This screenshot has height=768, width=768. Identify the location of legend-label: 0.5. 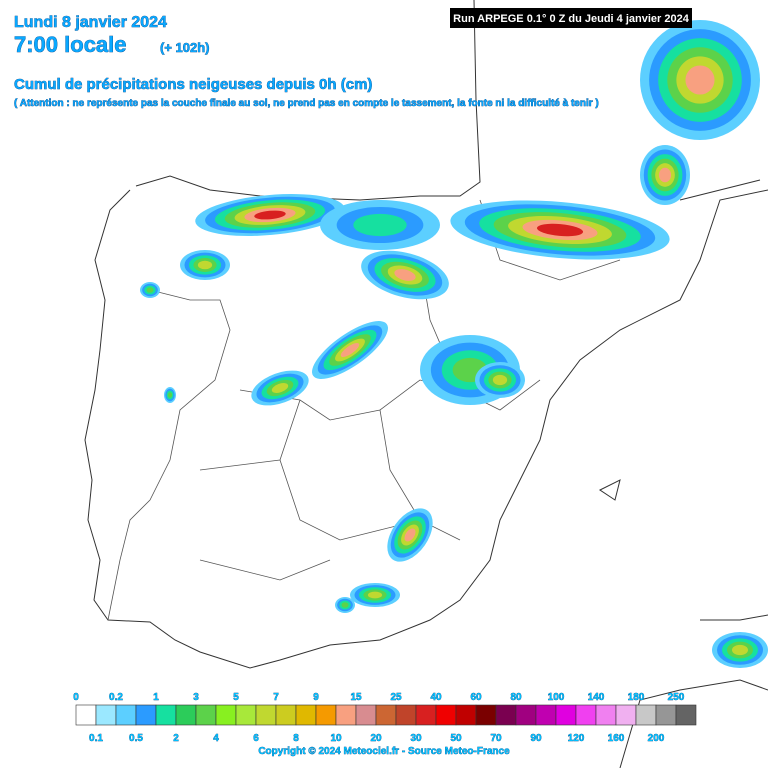
(136, 738).